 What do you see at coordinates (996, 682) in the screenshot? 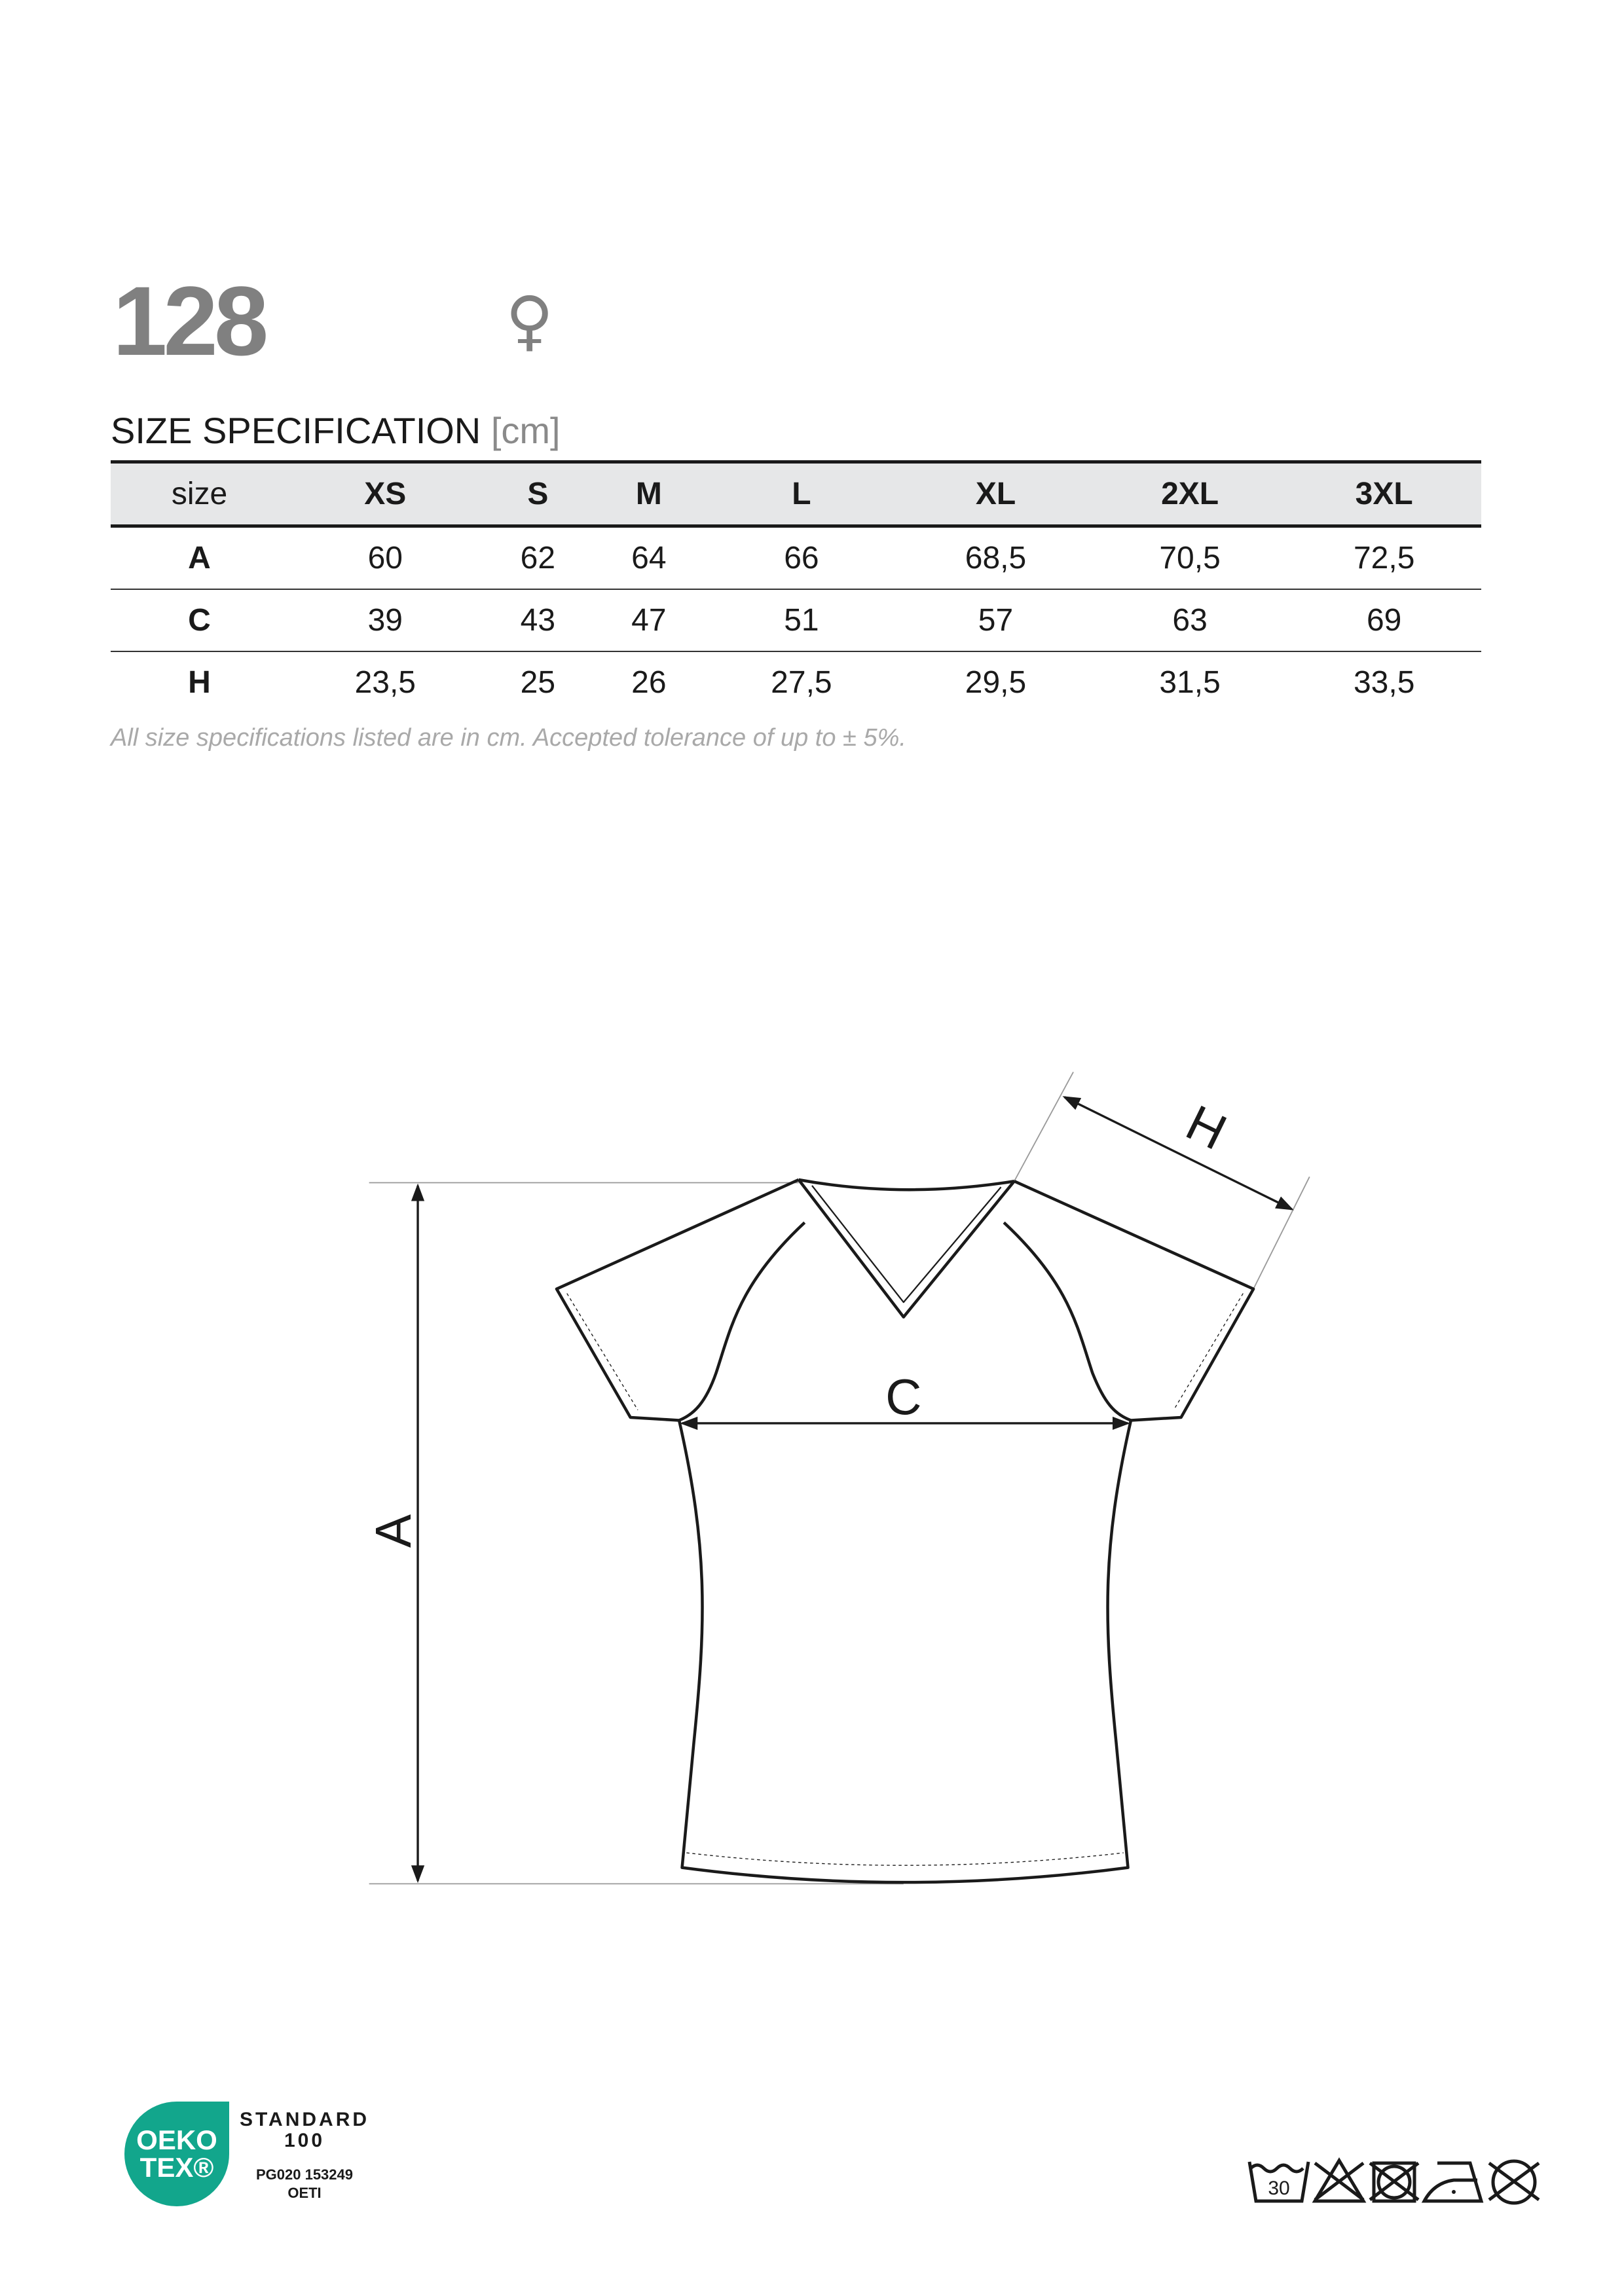
I see `table-cell: 29,5` at bounding box center [996, 682].